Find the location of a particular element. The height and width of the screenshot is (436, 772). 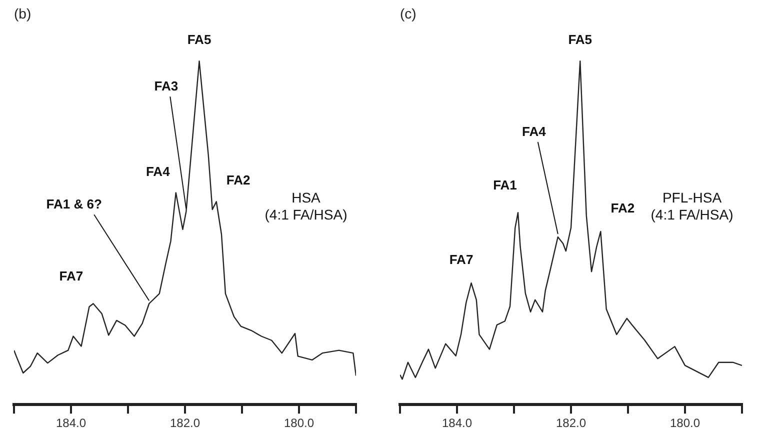

chart-title: (c) is located at coordinates (408, 13).